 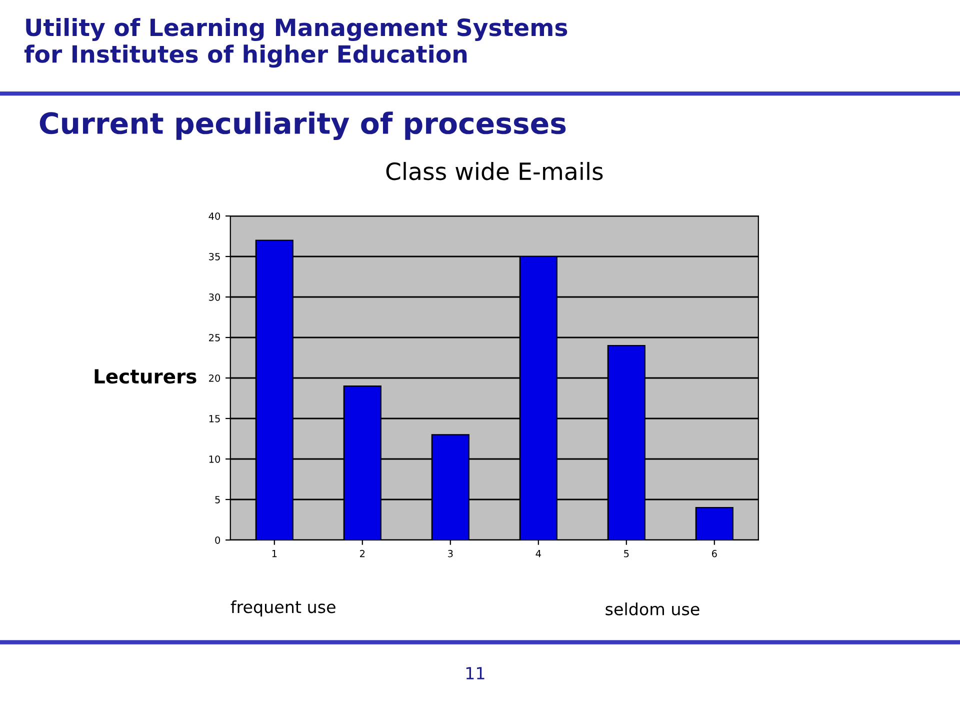 What do you see at coordinates (214, 378) in the screenshot?
I see `y-tick-label: 20` at bounding box center [214, 378].